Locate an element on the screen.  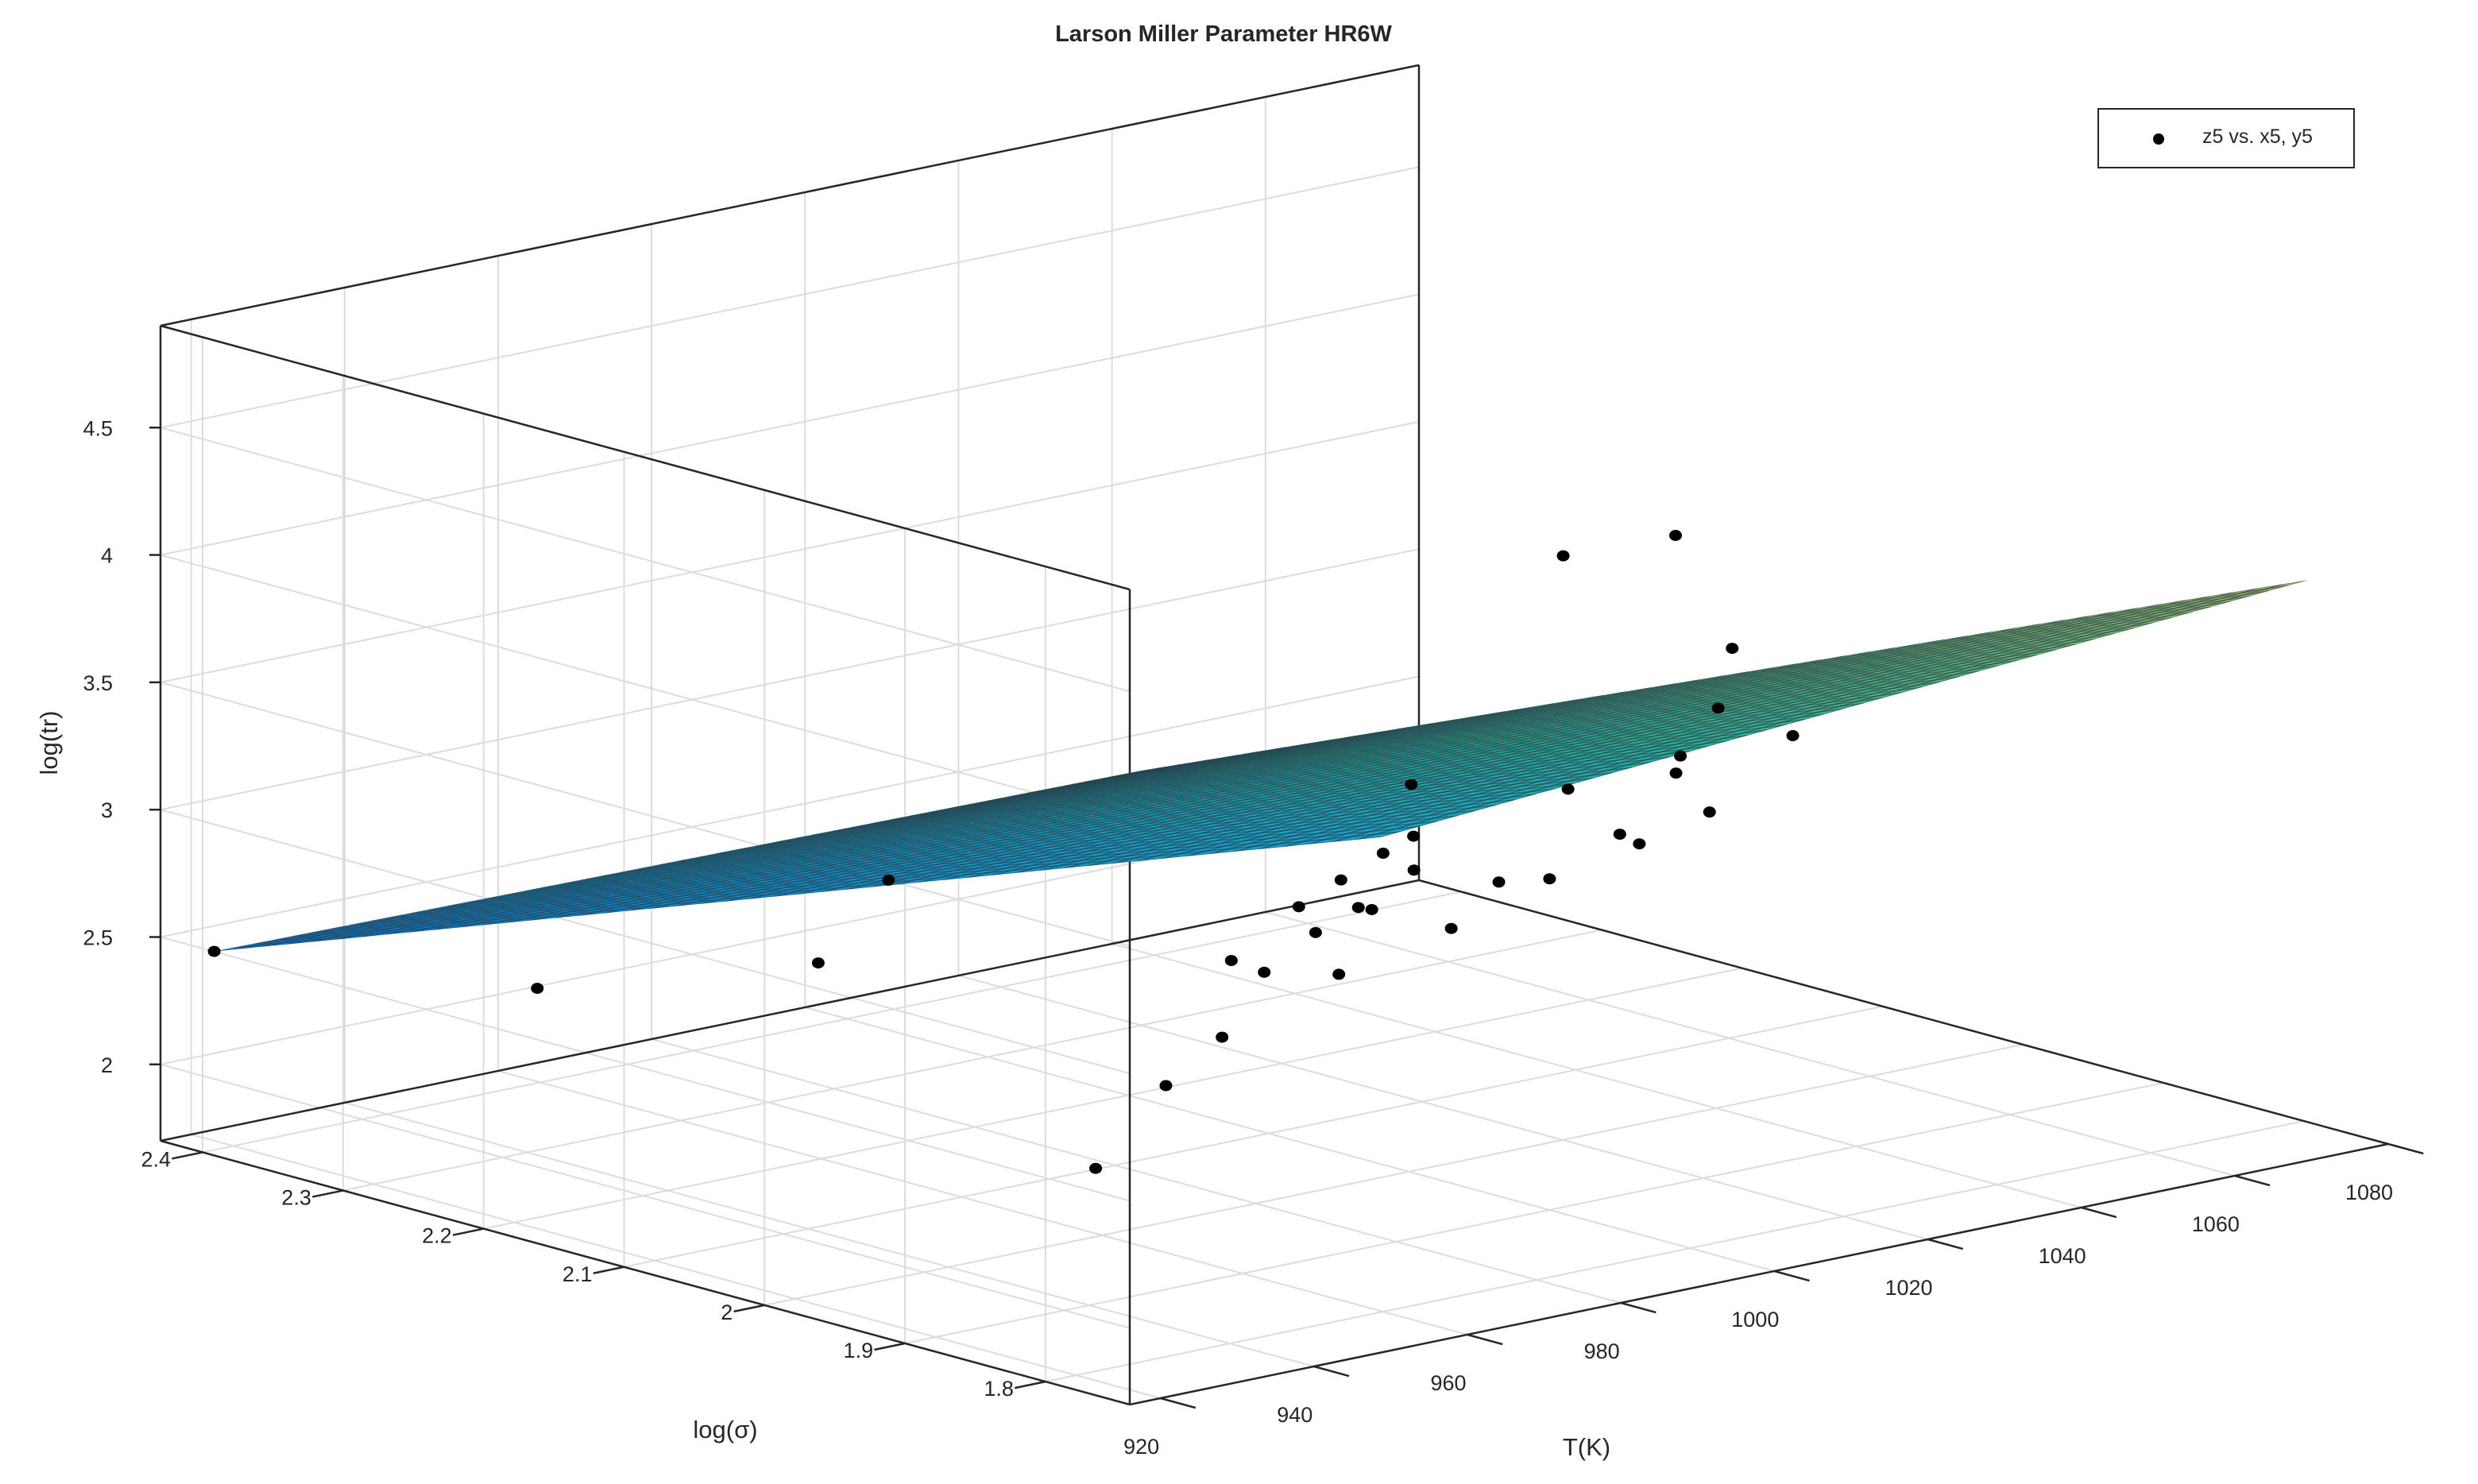
y-tick-label: 1.9 is located at coordinates (859, 1350).